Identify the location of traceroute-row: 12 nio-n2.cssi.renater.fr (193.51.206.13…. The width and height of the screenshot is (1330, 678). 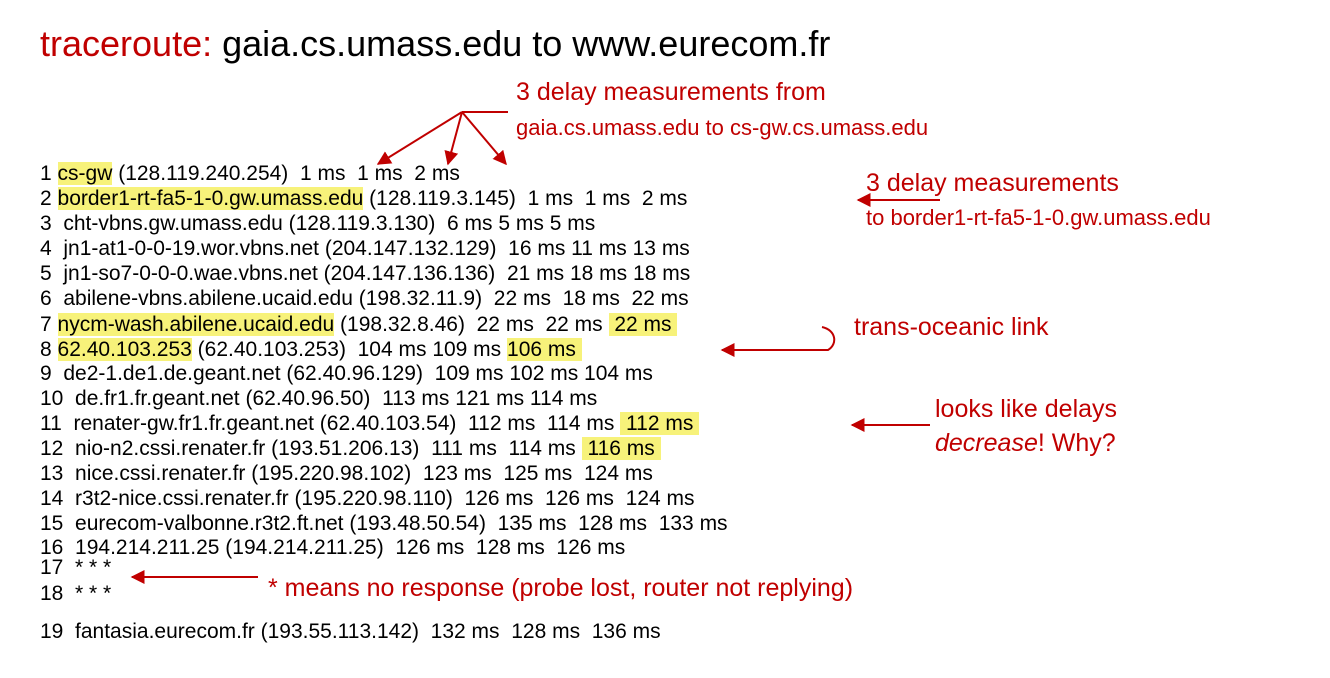
(350, 449).